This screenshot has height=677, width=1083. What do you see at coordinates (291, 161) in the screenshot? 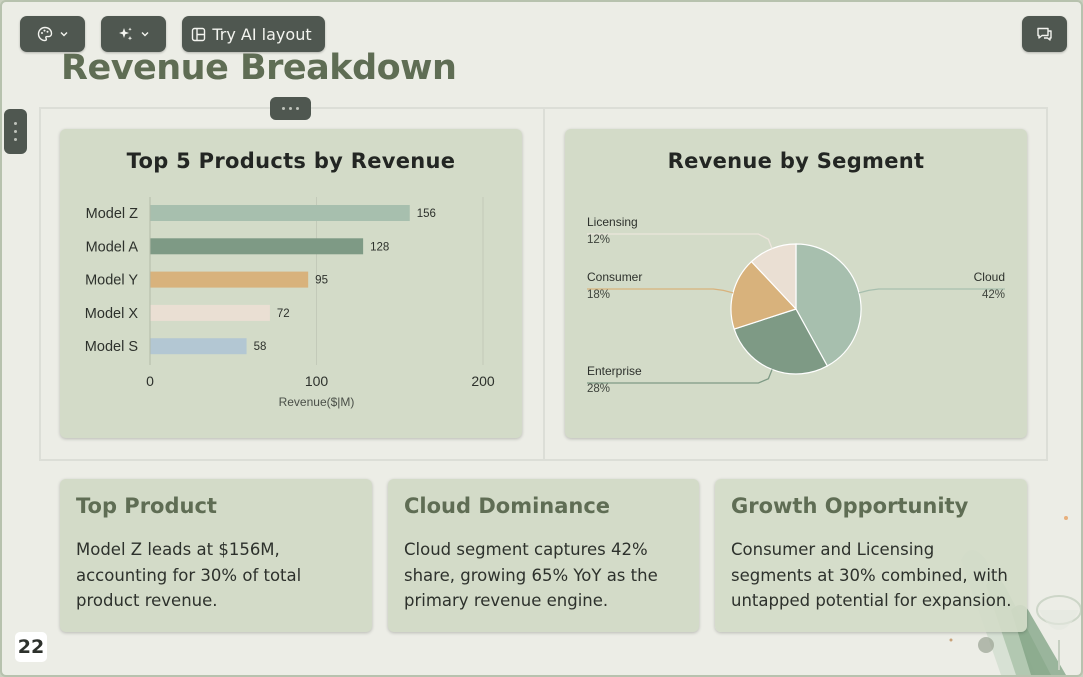
I see `bar-chart-title: Top 5 Products by Revenue` at bounding box center [291, 161].